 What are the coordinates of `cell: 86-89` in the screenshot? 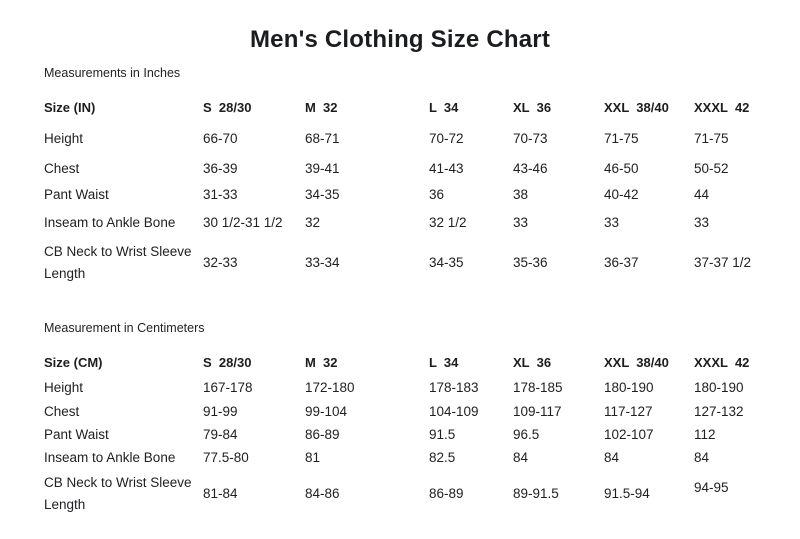 It's located at (322, 434).